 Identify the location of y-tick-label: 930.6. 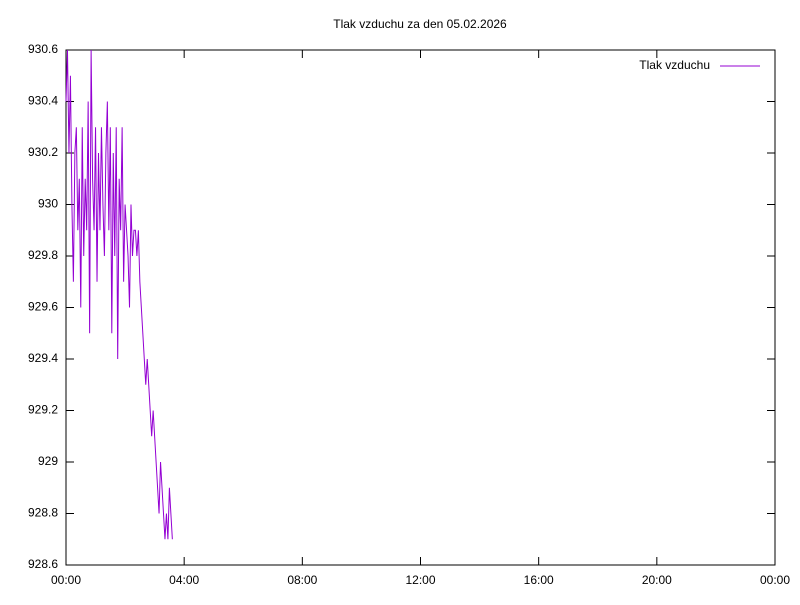
(43, 49).